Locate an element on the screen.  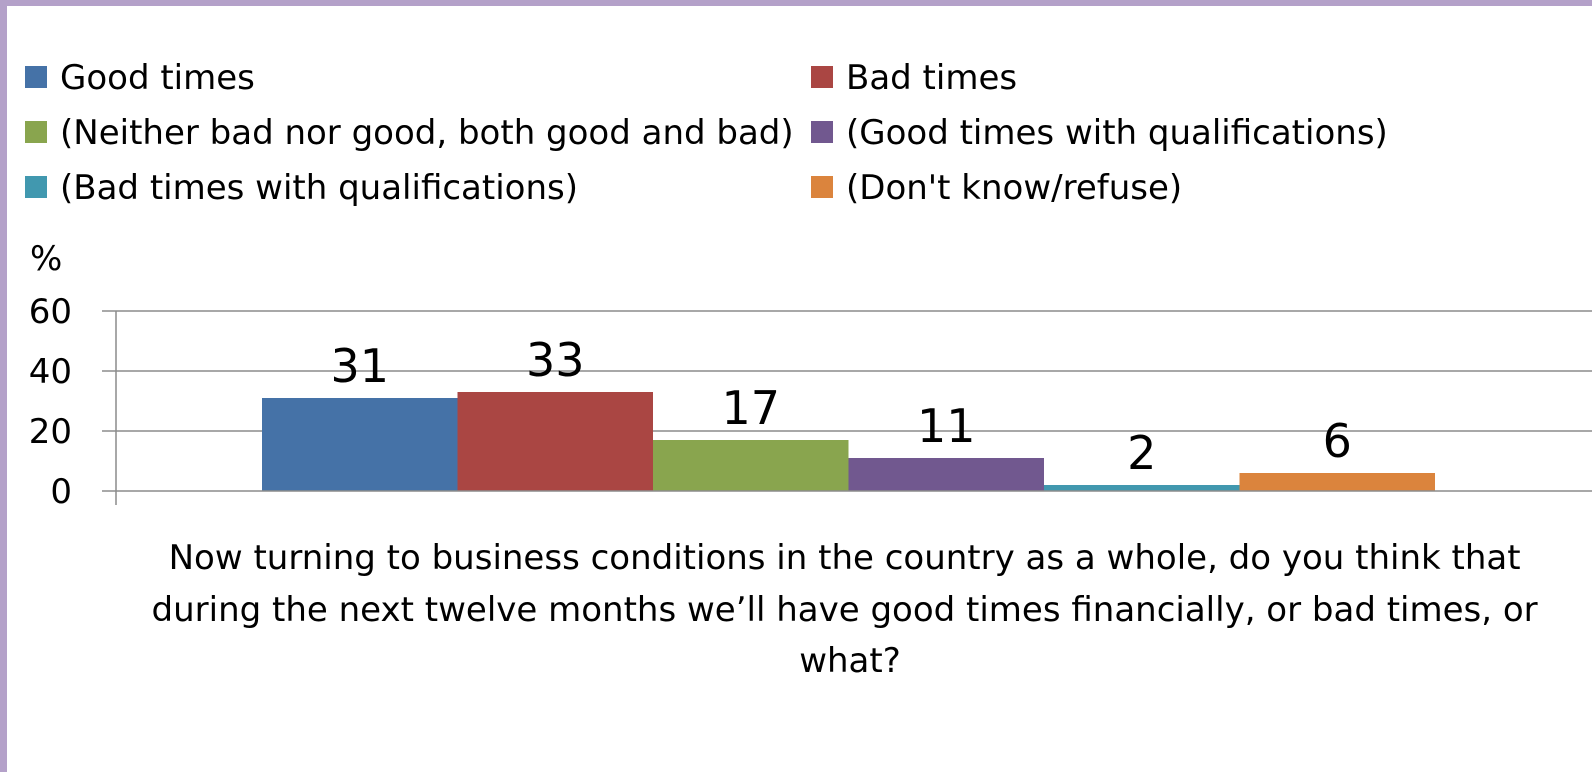
y-tick-label: 40 is located at coordinates (50, 372).